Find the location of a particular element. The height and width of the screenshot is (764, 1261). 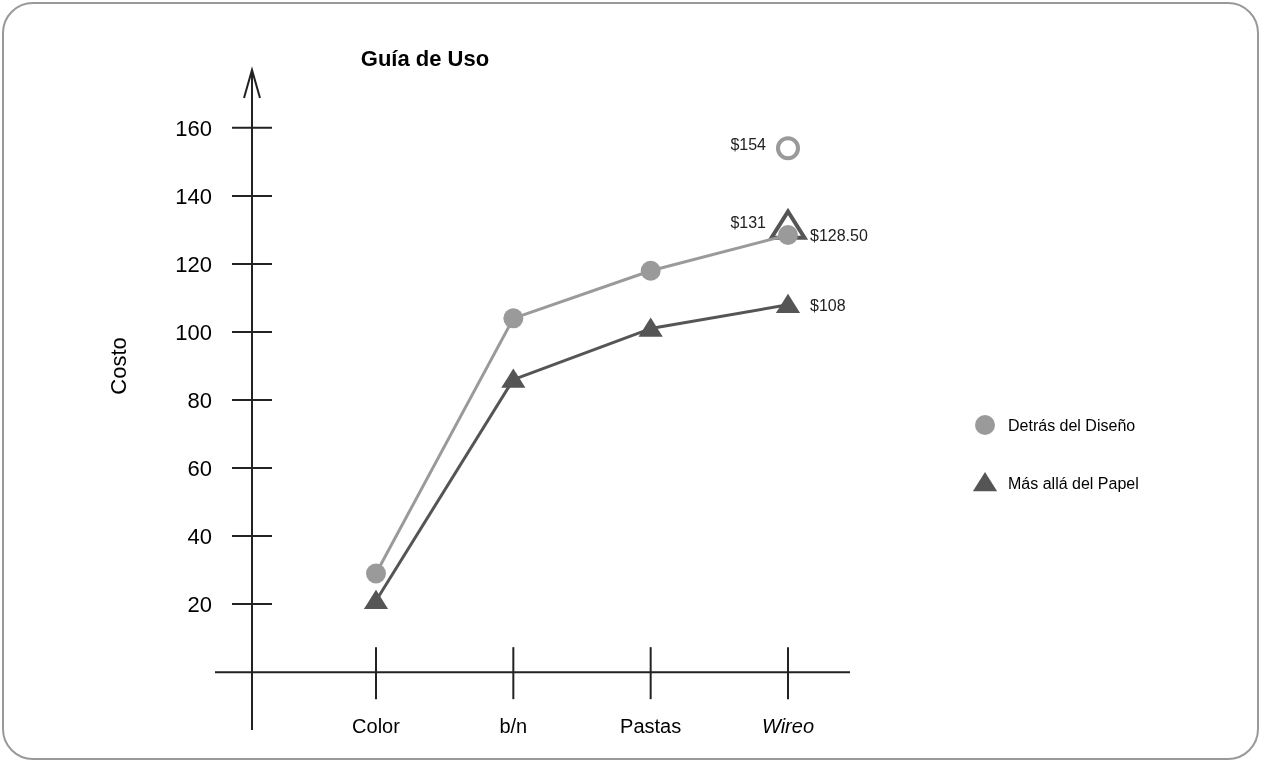

chart-title: Guía de Uso is located at coordinates (425, 58).